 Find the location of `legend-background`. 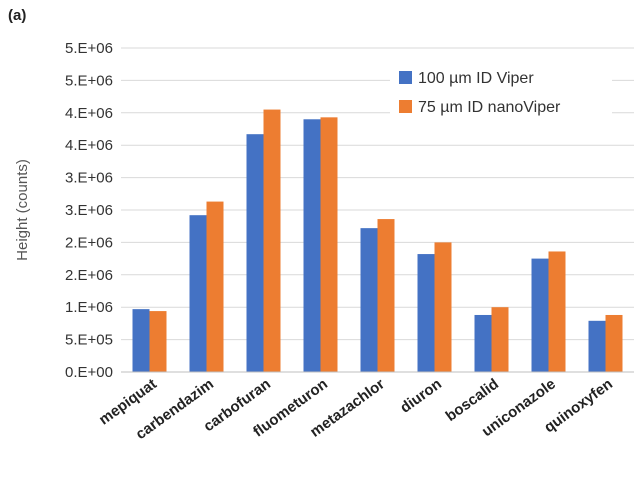

legend-background is located at coordinates (501, 94).